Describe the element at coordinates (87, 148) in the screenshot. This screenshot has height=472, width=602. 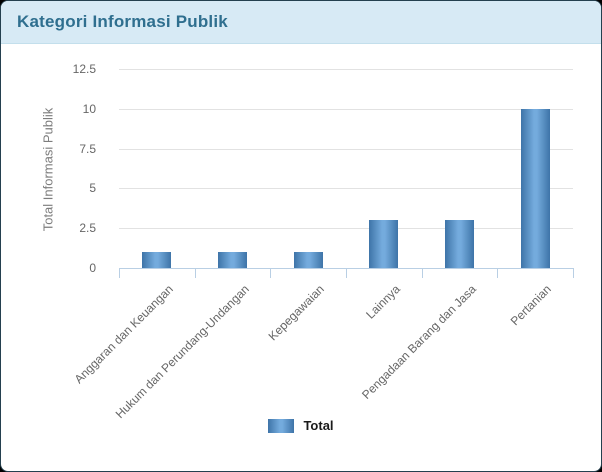
I see `y-tick-label: 7.5` at that location.